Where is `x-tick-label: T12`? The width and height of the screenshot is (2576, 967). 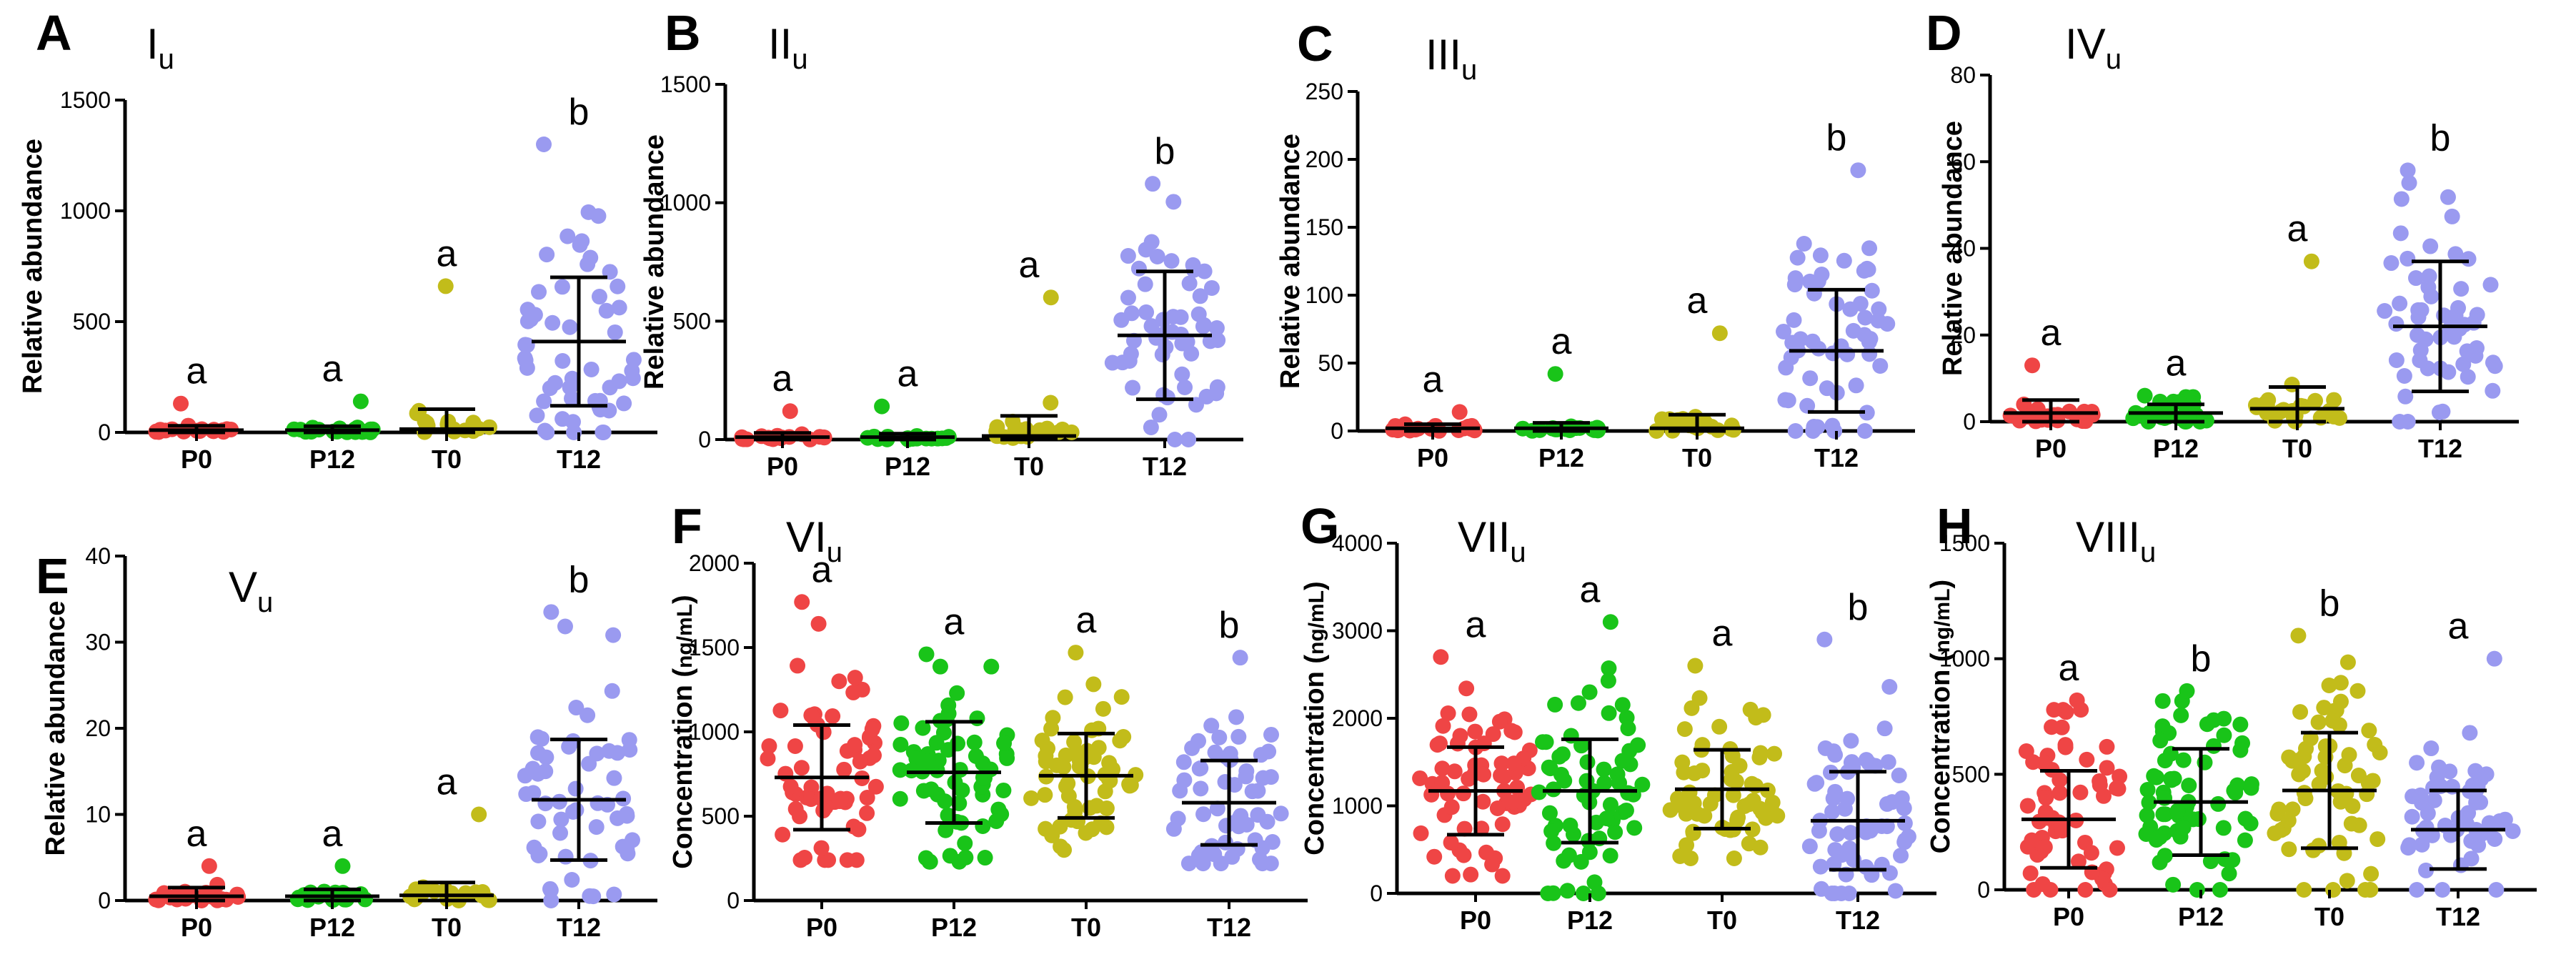 x-tick-label: T12 is located at coordinates (1836, 458).